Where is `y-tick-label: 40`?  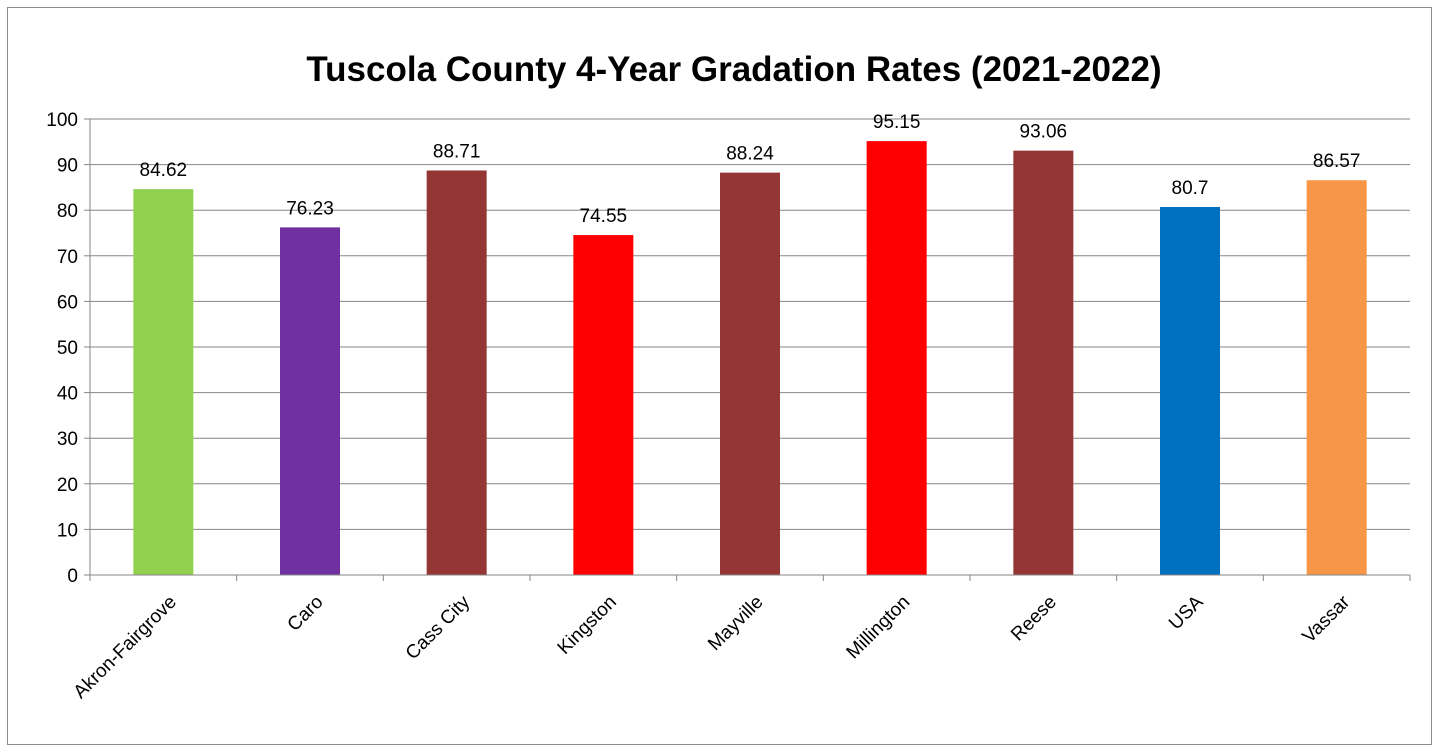 y-tick-label: 40 is located at coordinates (67, 394).